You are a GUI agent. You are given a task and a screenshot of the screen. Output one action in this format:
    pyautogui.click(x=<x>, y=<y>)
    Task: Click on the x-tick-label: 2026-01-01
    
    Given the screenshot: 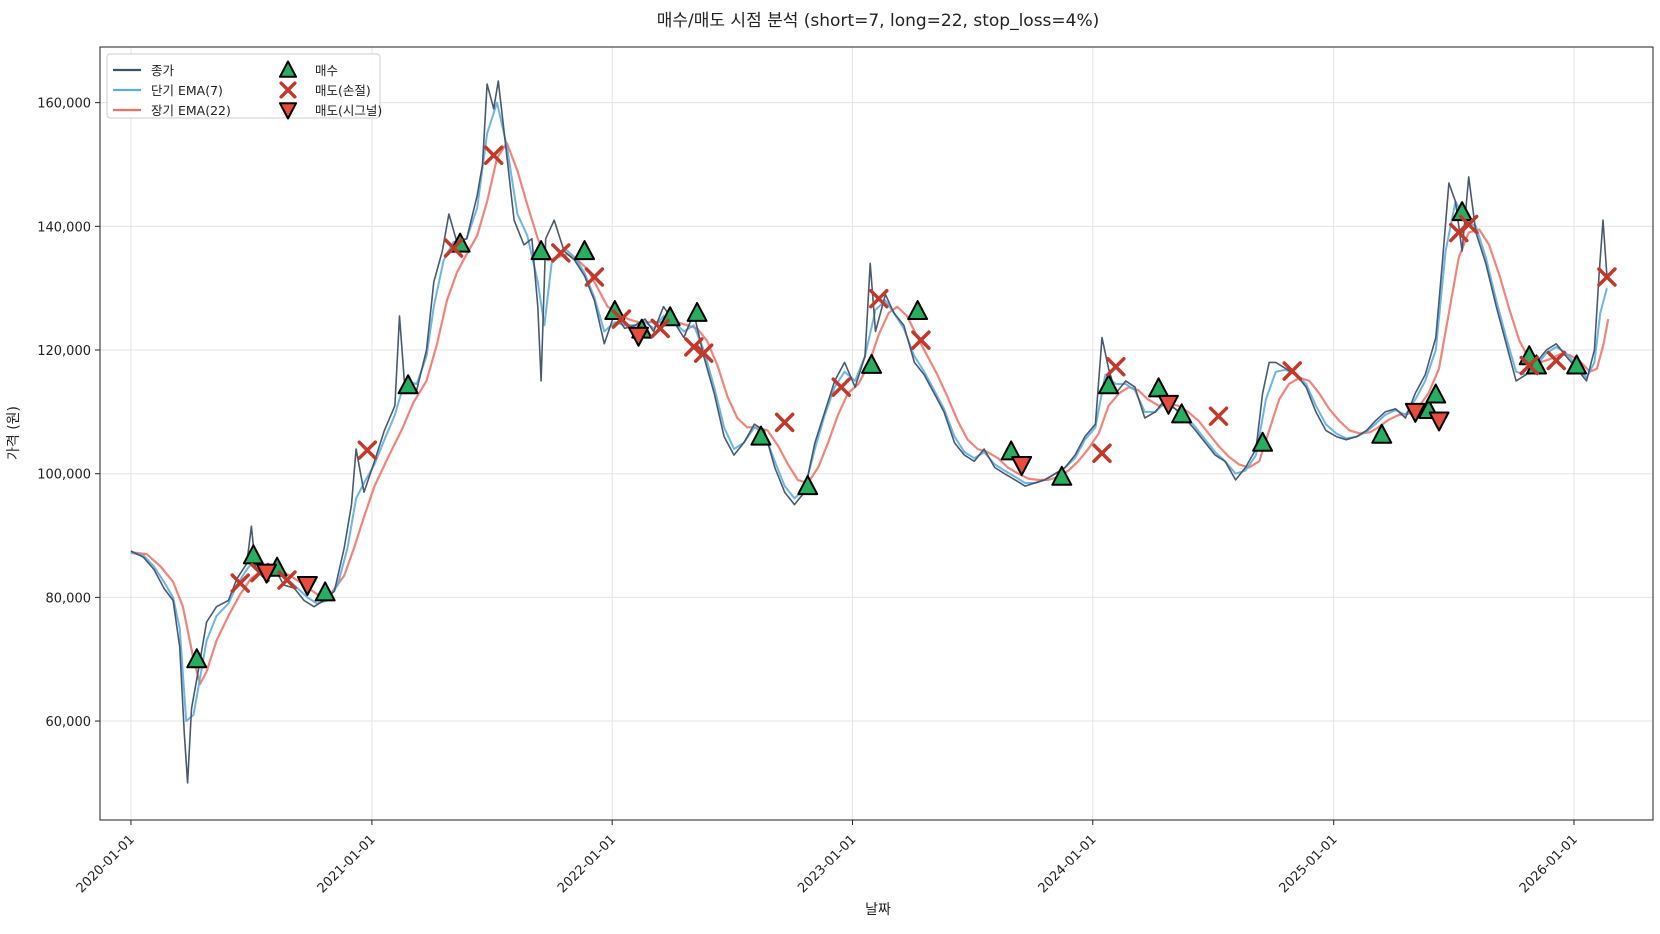 What is the action you would take?
    pyautogui.click(x=1549, y=864)
    